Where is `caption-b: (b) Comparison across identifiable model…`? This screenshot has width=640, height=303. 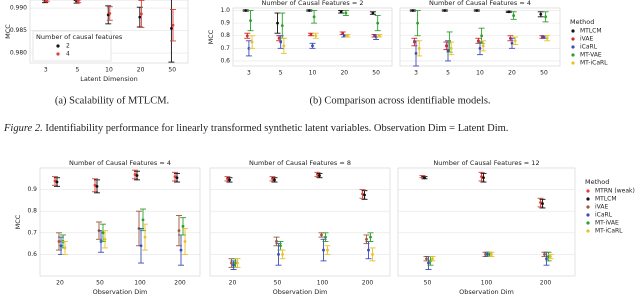
caption-b: (b) Comparison across identifiable model… is located at coordinates (399, 100).